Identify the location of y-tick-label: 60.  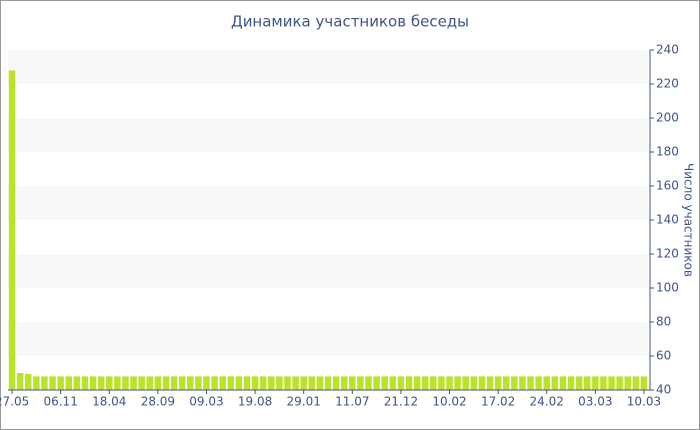
(663, 356).